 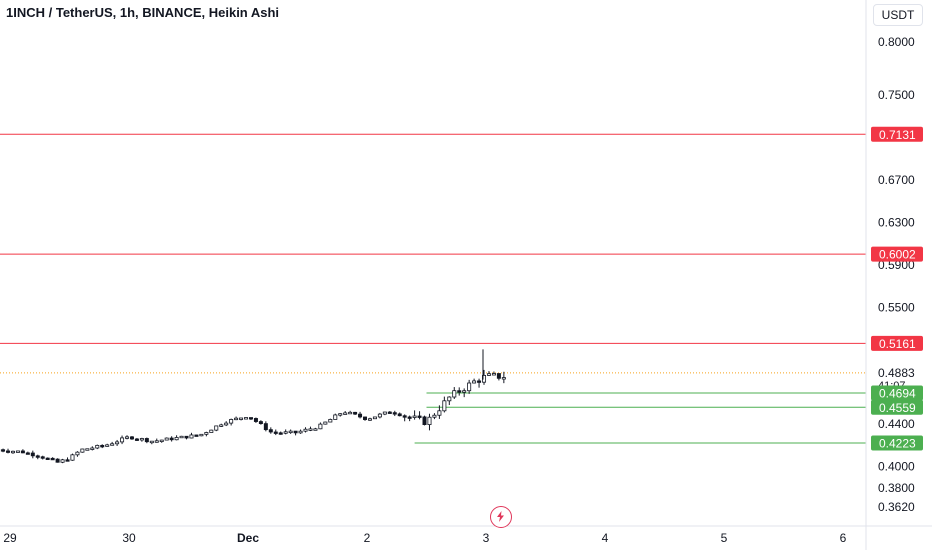 I want to click on price-tick-label: 0.3620, so click(x=896, y=507).